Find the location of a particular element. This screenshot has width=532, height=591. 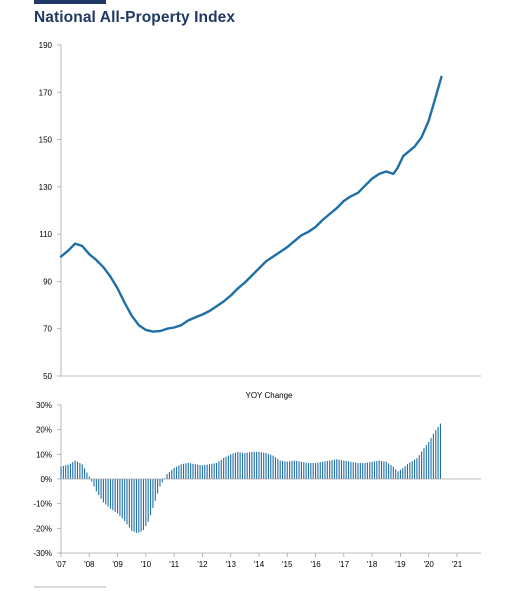

y-tick-label: 50 is located at coordinates (47, 376).